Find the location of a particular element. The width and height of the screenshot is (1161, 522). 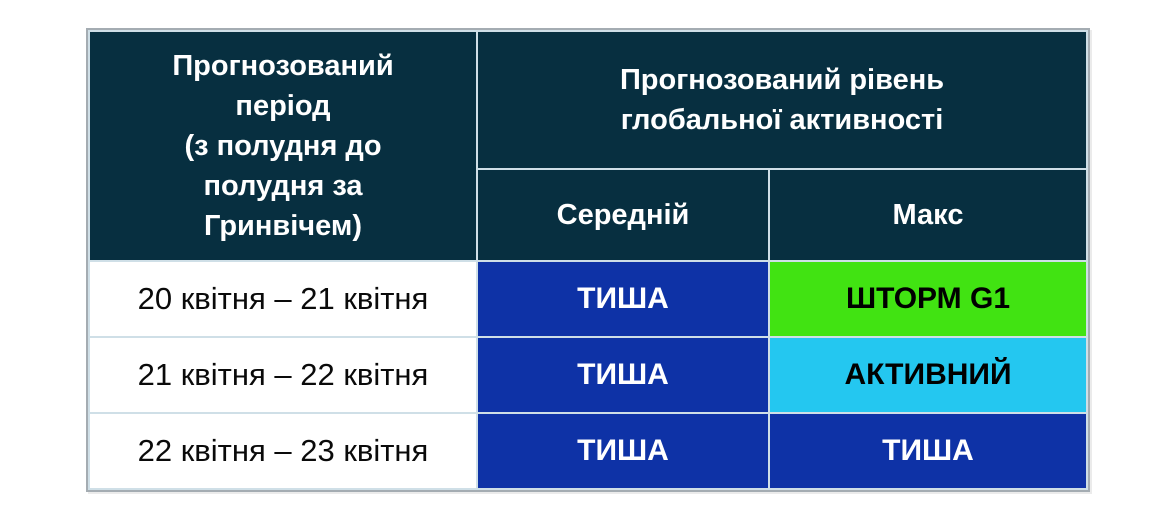

avg-header-cell: Середній is located at coordinates (623, 215).